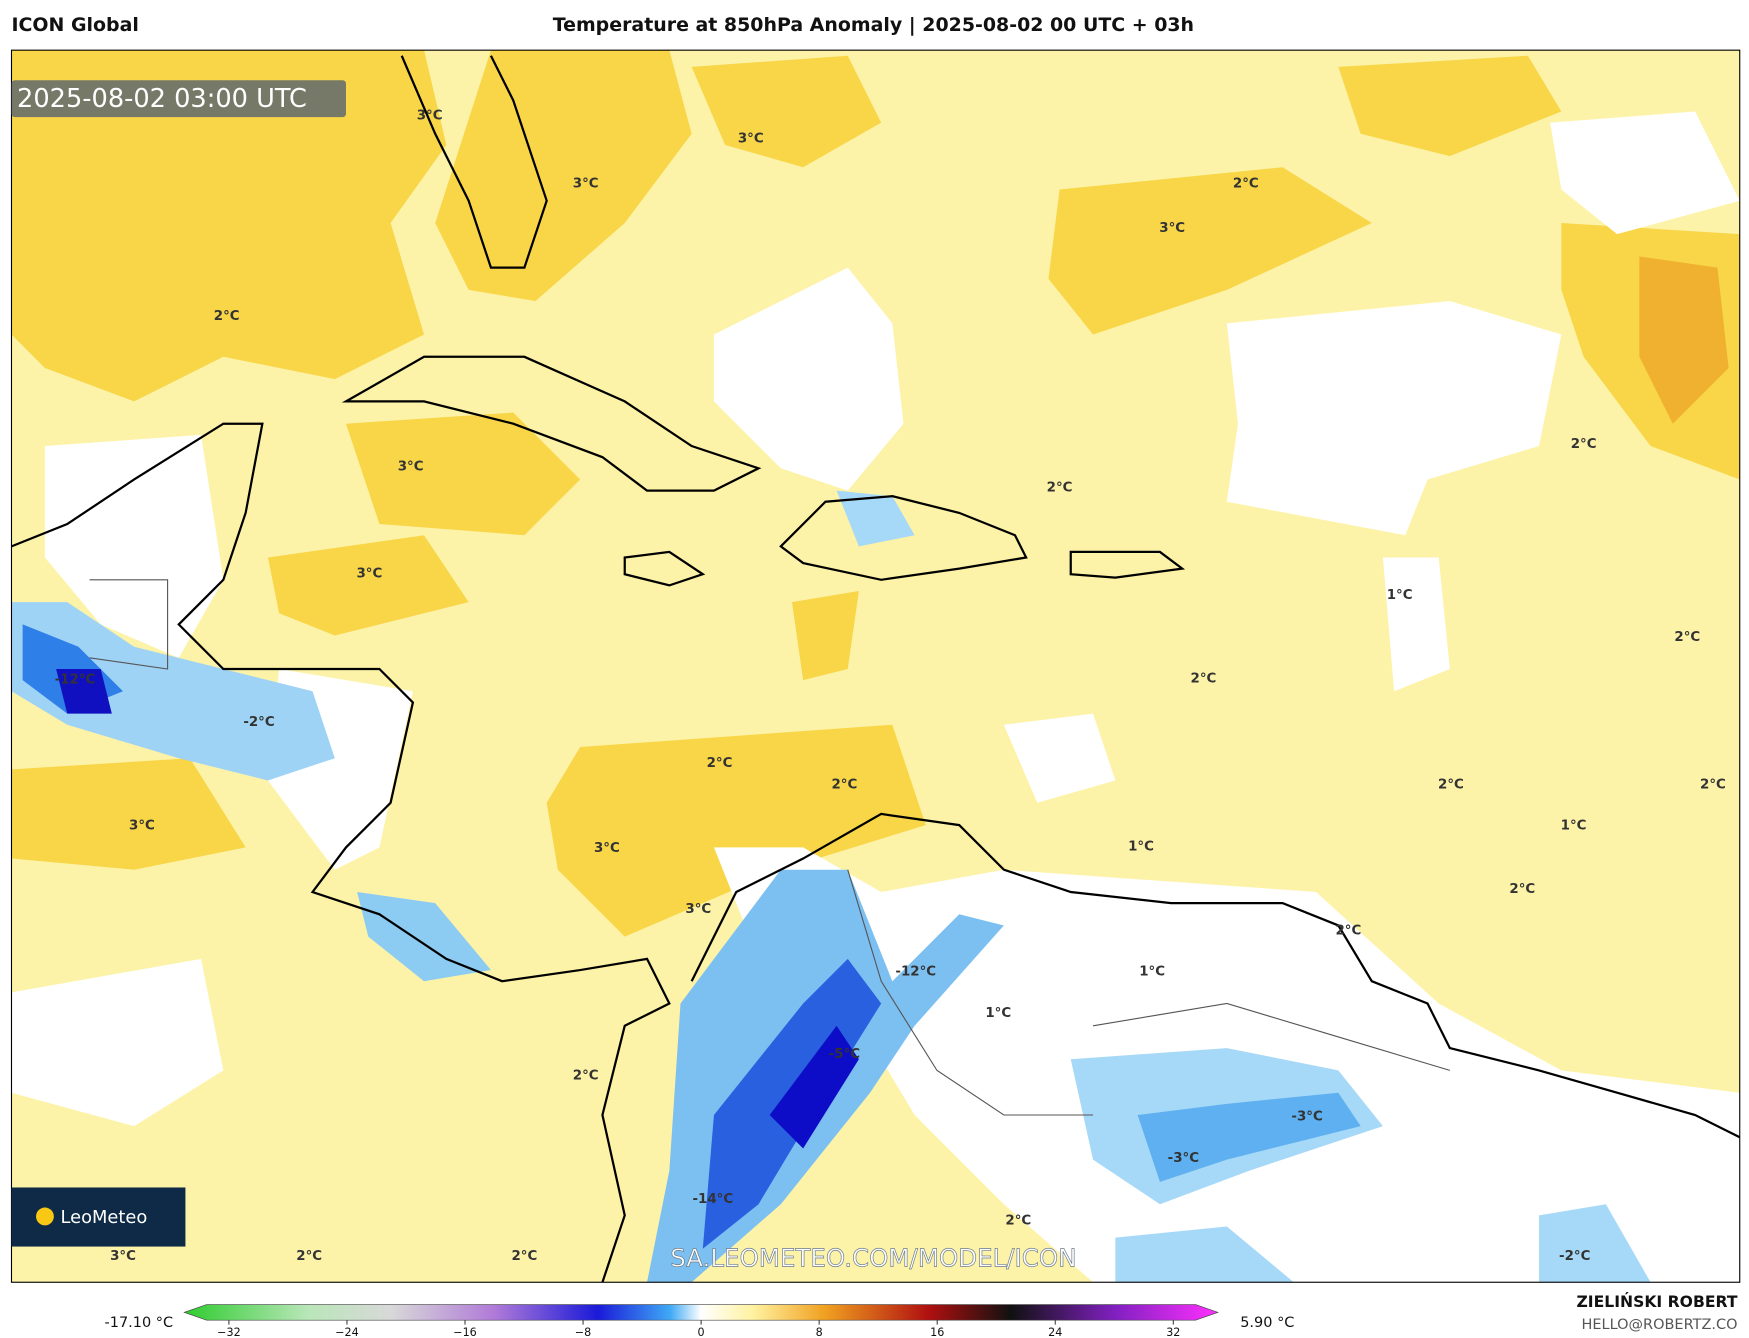 Image resolution: width=1749 pixels, height=1338 pixels. I want to click on colorbar-tick-label: −8, so click(583, 1332).